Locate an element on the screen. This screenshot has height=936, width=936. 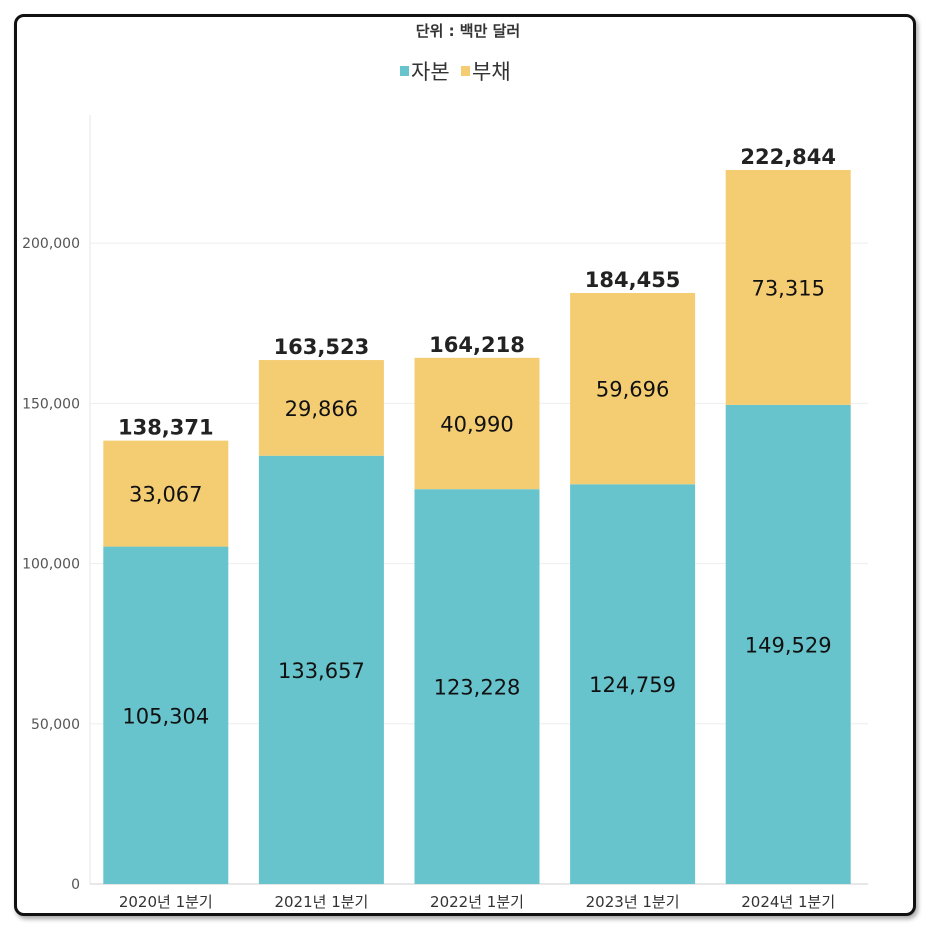
data-label-liabilities: 73,315 is located at coordinates (787, 288).